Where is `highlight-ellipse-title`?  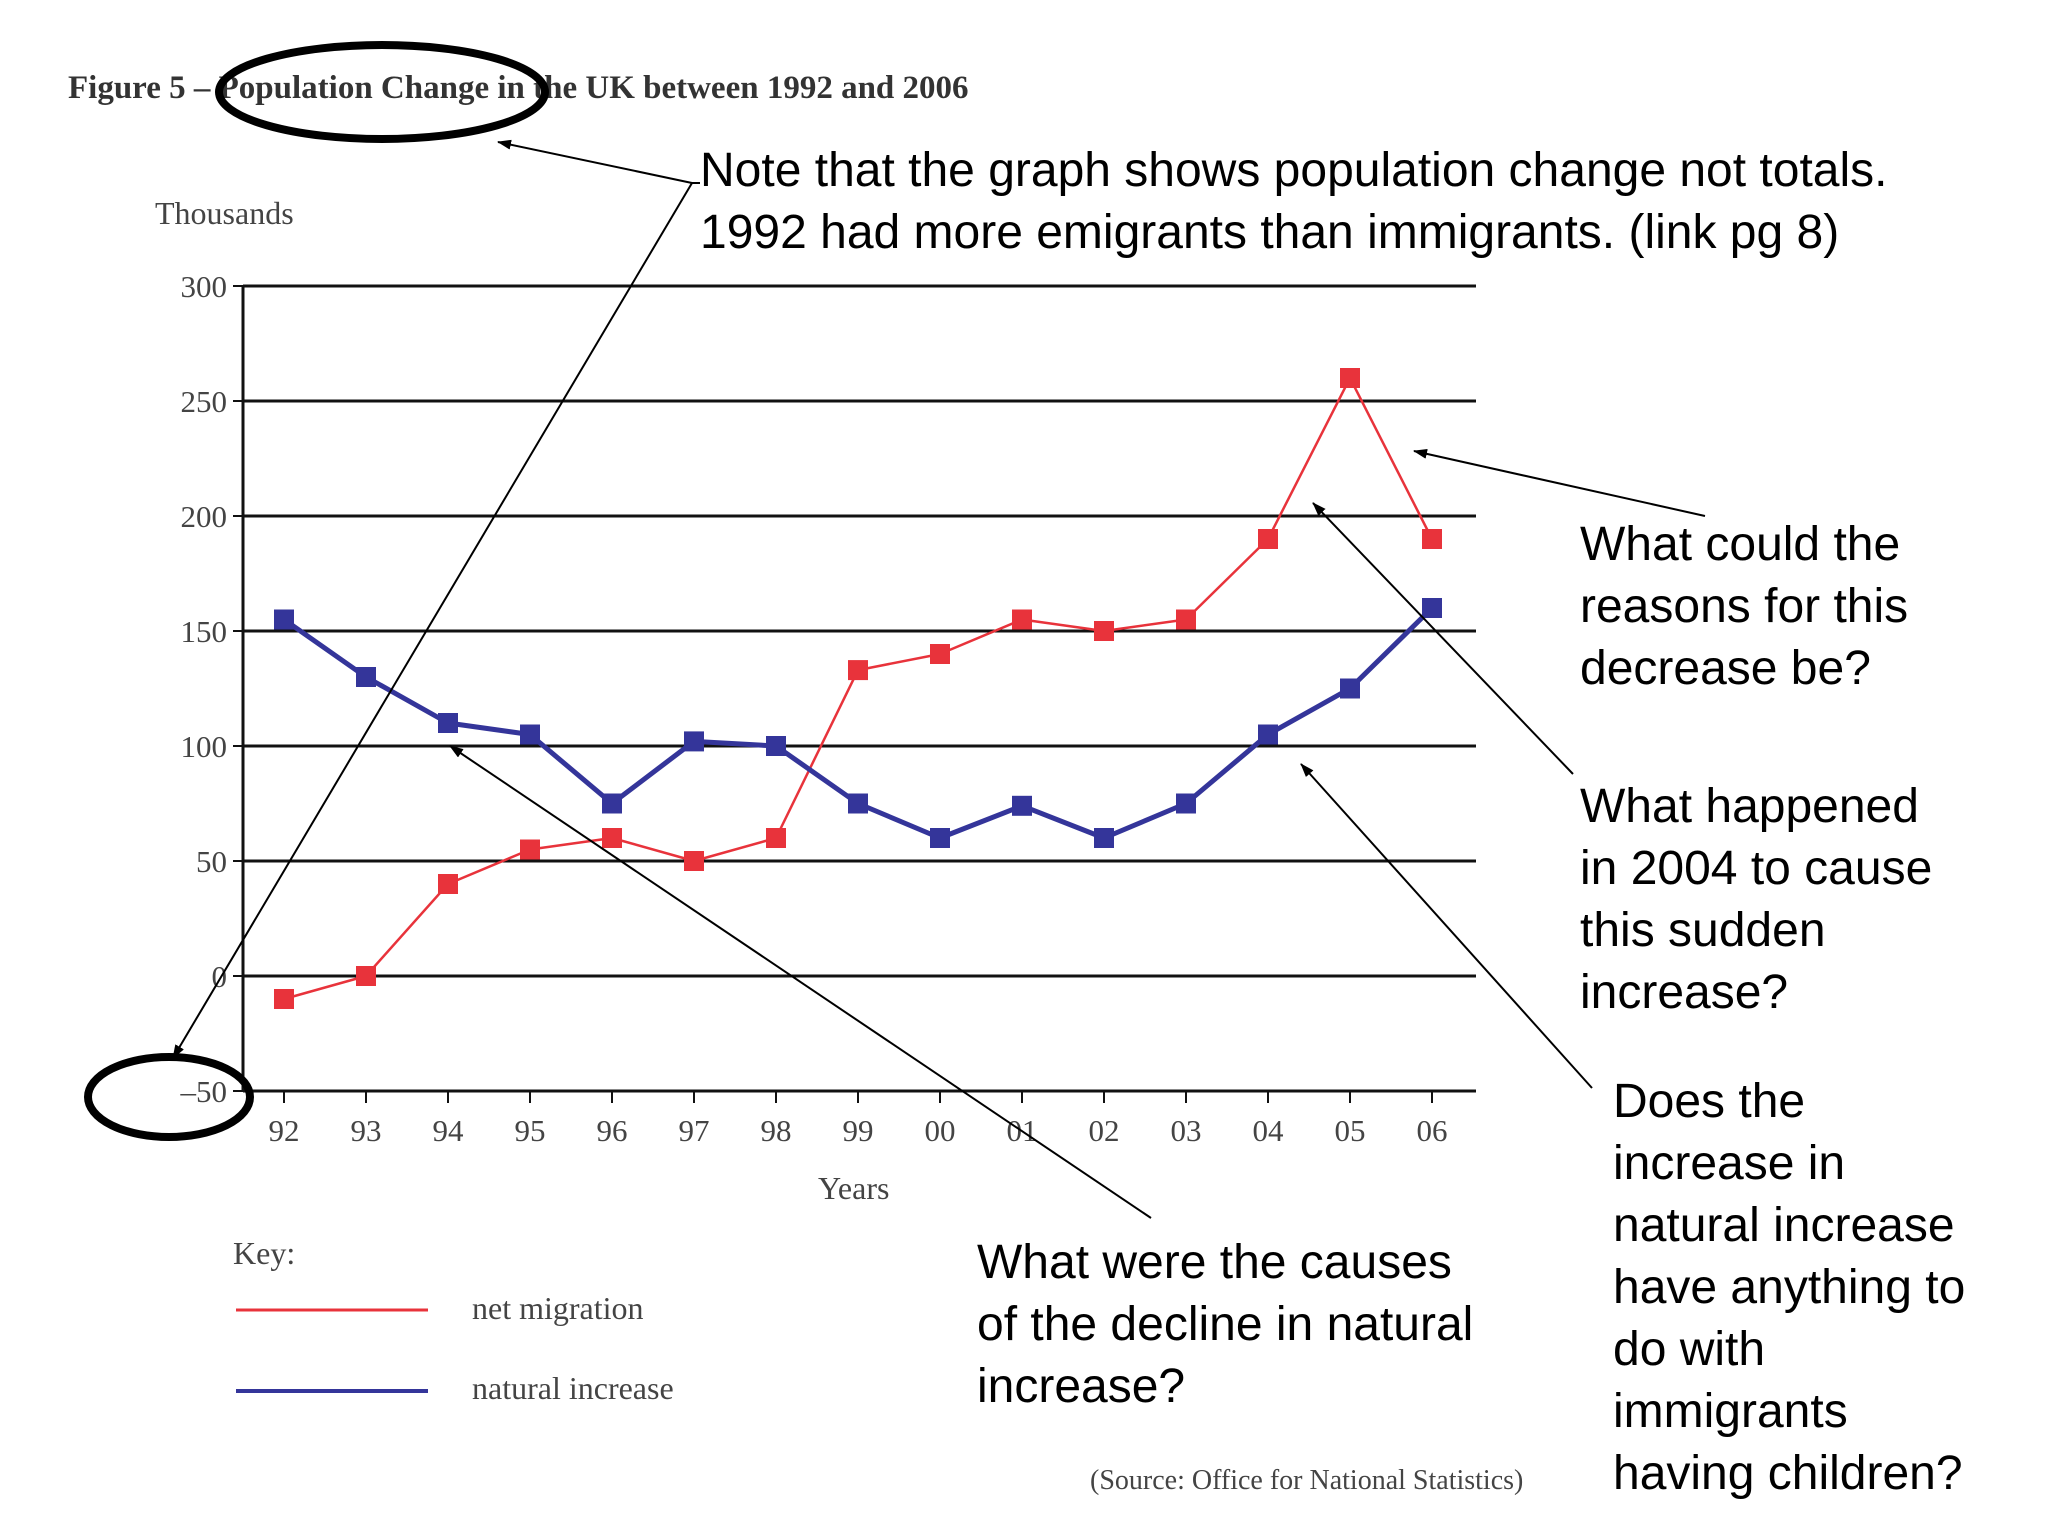
highlight-ellipse-title is located at coordinates (382, 92).